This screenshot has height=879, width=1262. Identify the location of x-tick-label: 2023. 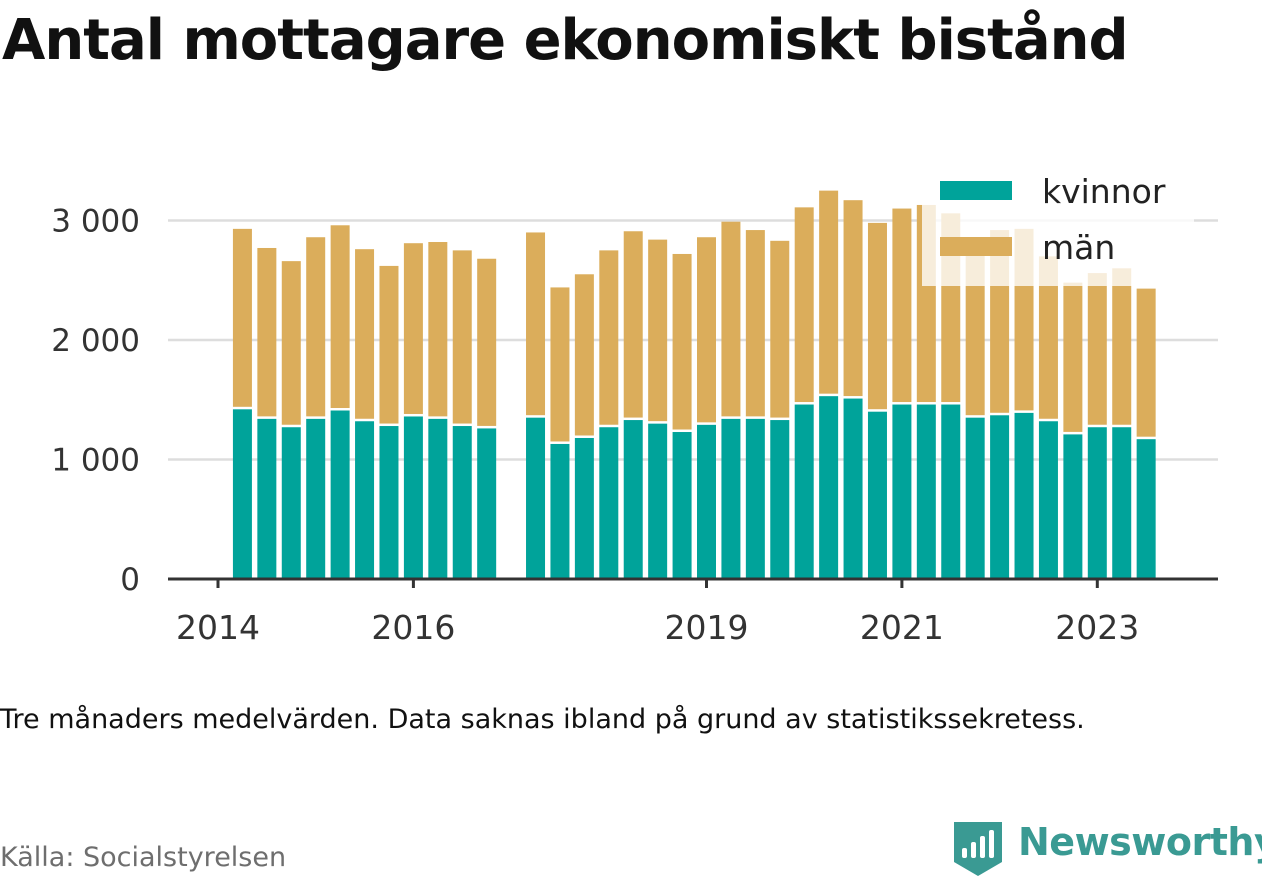
(1097, 627).